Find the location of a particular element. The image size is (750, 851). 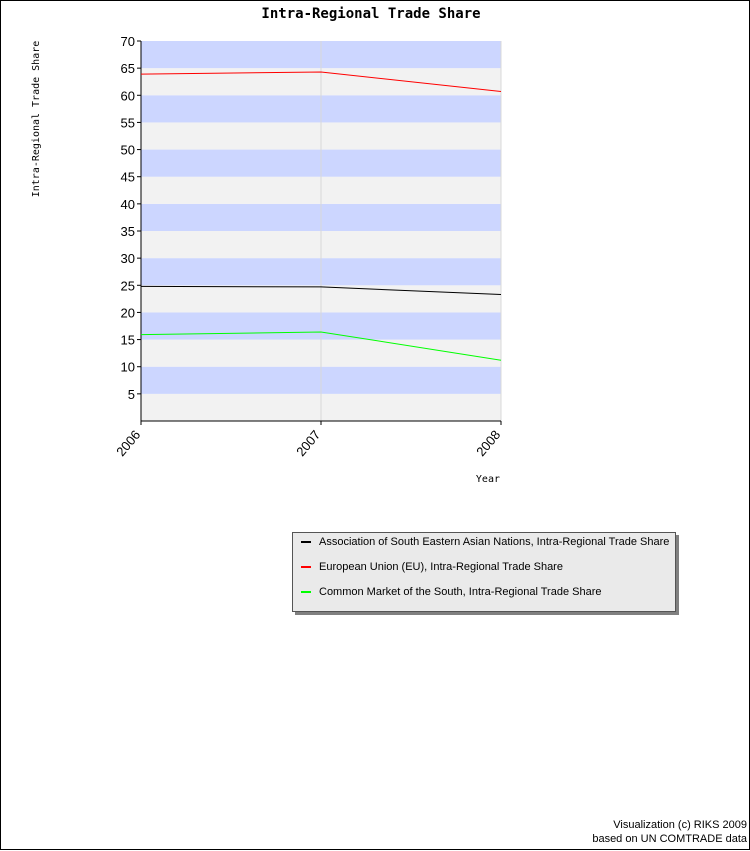

y-tick-label: 15 is located at coordinates (128, 340).